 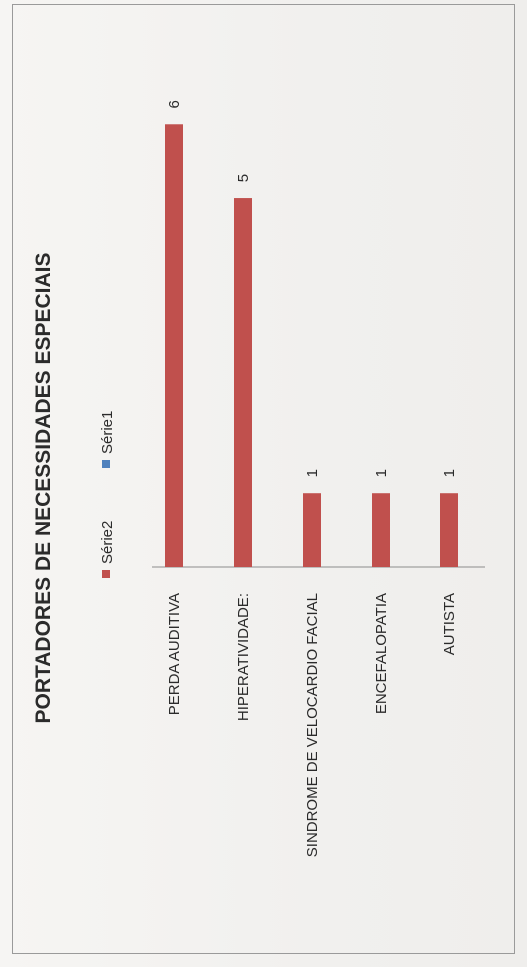 I want to click on bar-encefalopatia, so click(x=381, y=530).